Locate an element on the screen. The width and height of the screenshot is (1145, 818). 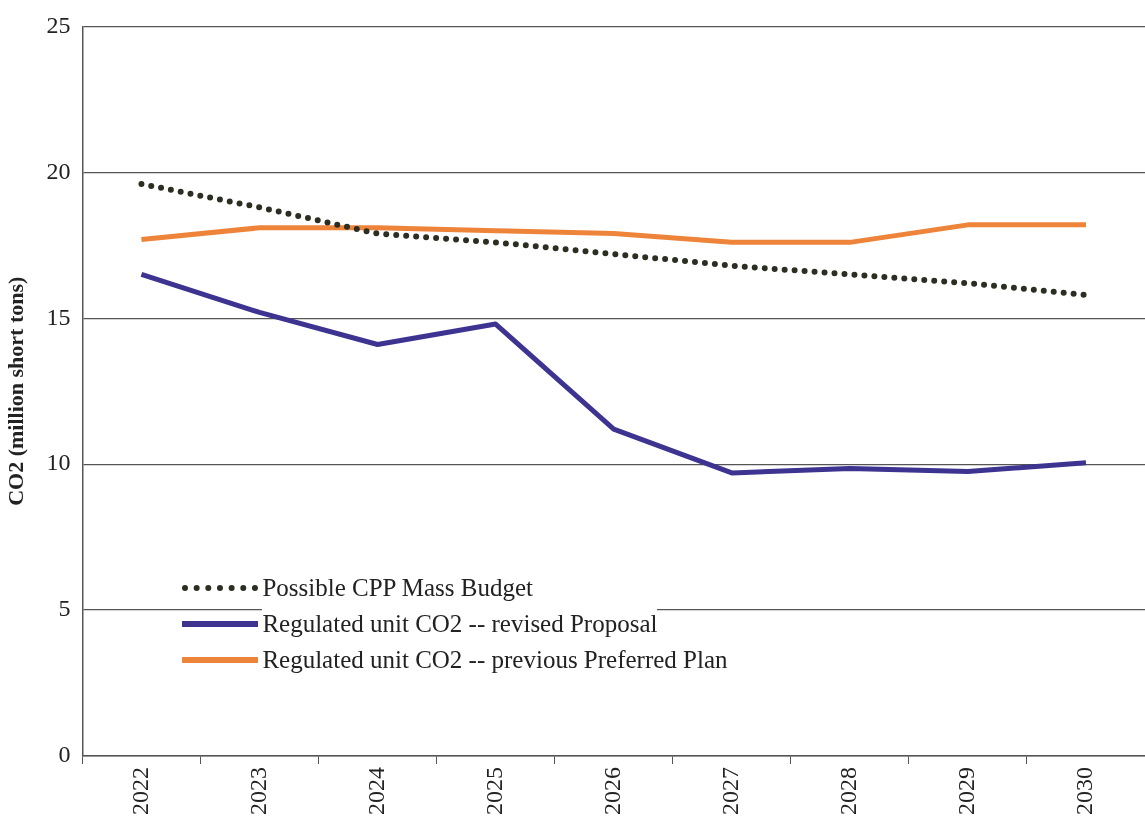
y-tick-label: 5 is located at coordinates (64, 608).